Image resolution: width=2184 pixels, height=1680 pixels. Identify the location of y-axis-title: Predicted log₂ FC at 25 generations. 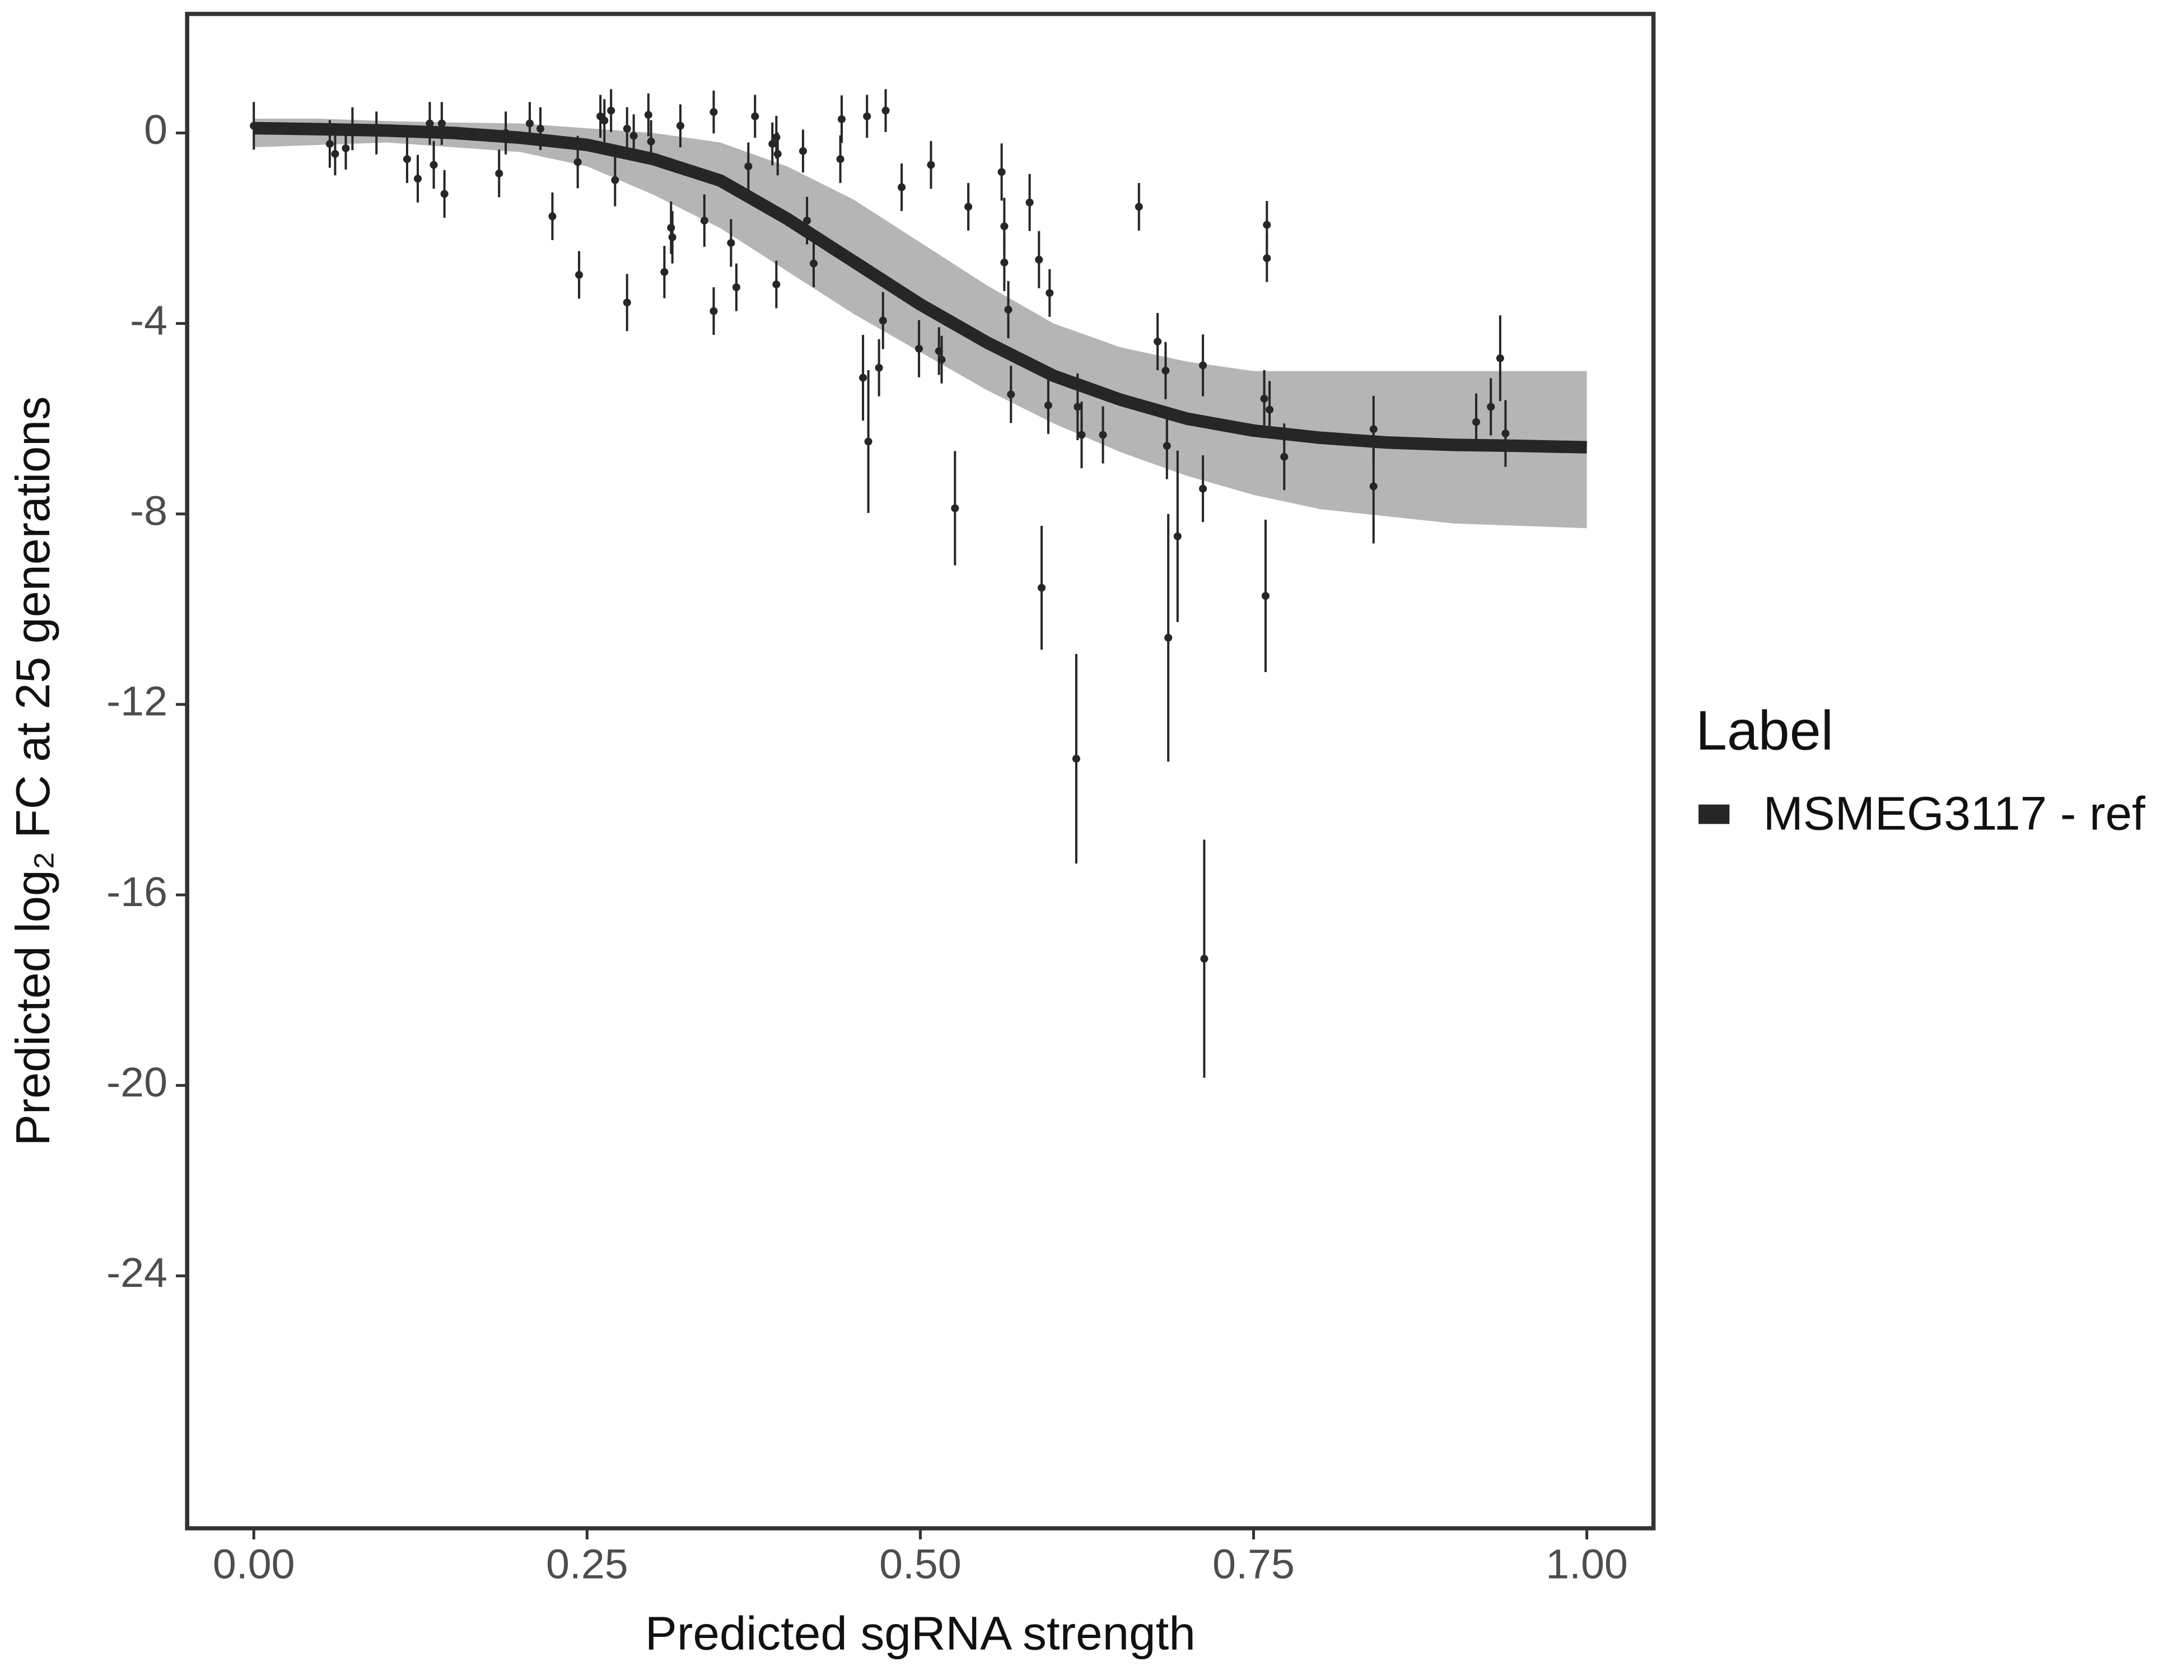
(33, 771).